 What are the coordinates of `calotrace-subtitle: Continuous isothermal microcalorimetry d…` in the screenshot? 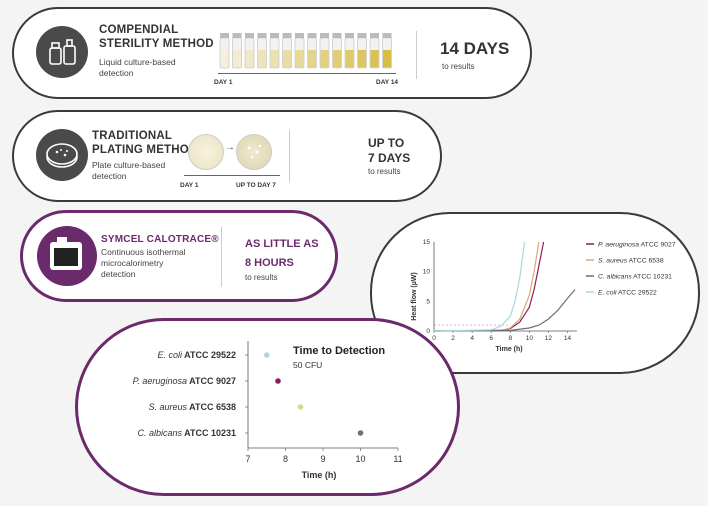 It's located at (143, 263).